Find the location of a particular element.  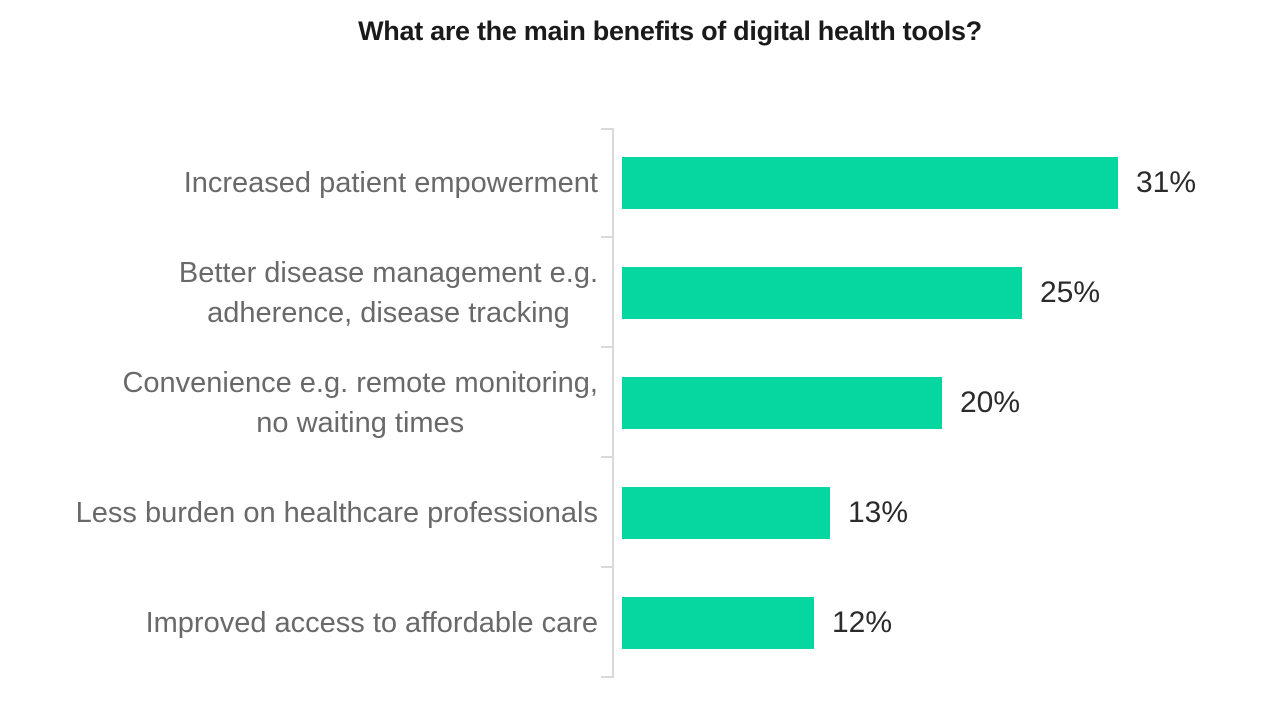

bar-cell: 20% is located at coordinates (951, 403).